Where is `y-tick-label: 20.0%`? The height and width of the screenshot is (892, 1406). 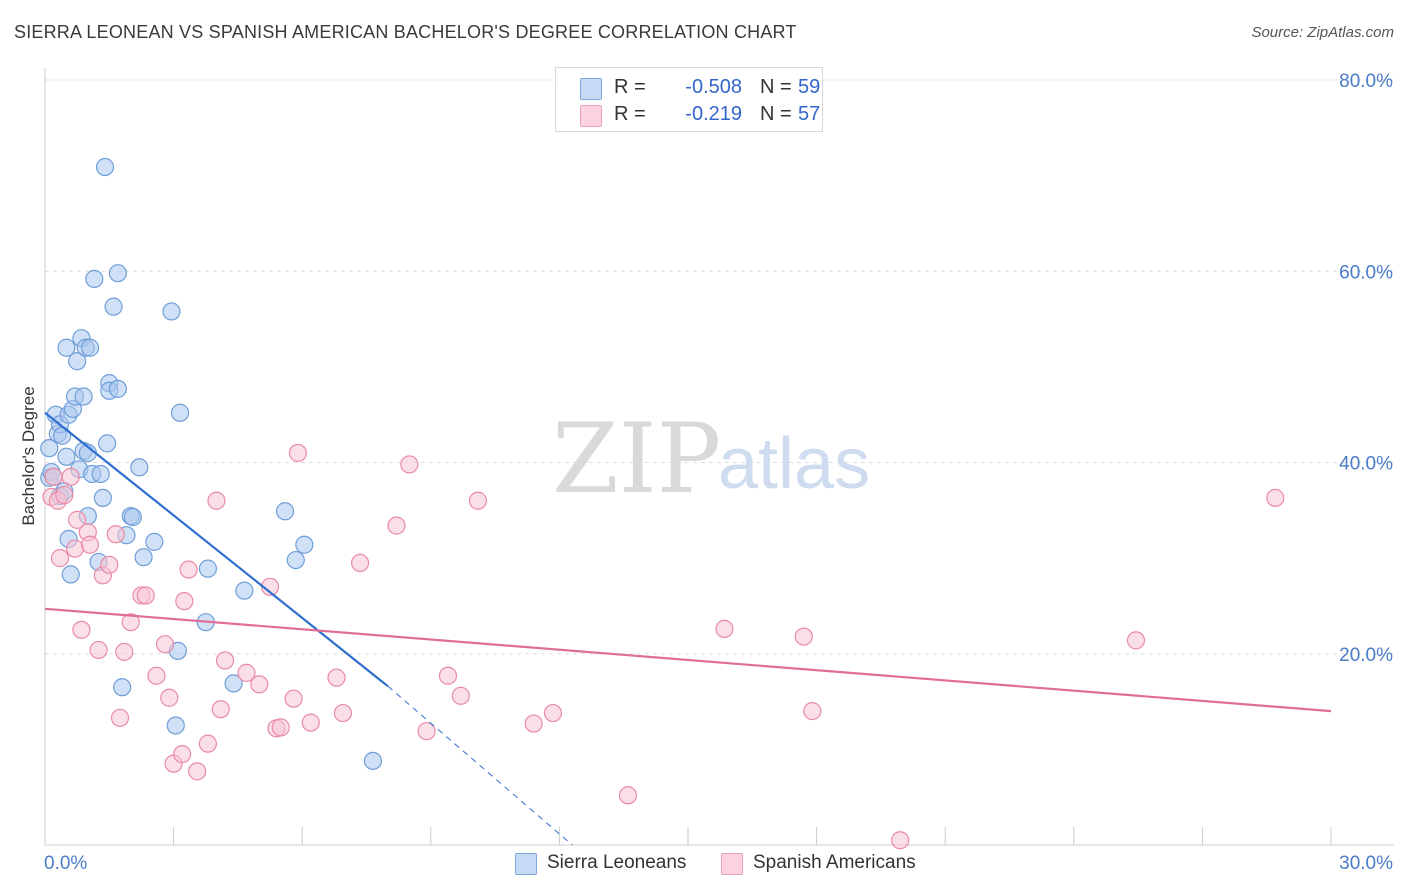 y-tick-label: 20.0% is located at coordinates (1366, 655).